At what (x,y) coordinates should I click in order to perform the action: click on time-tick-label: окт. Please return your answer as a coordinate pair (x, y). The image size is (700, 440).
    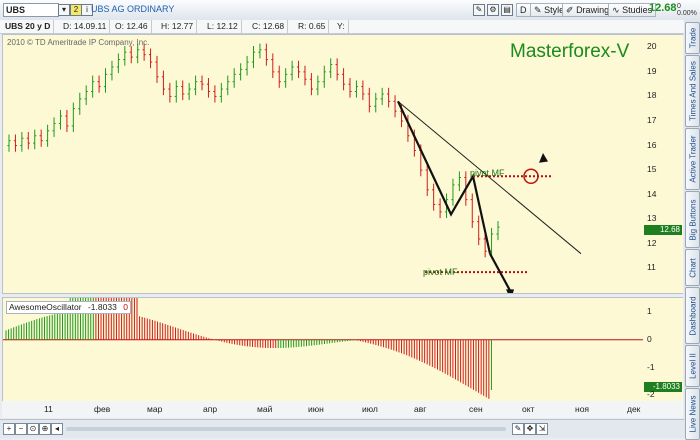
    Looking at the image, I should click on (528, 409).